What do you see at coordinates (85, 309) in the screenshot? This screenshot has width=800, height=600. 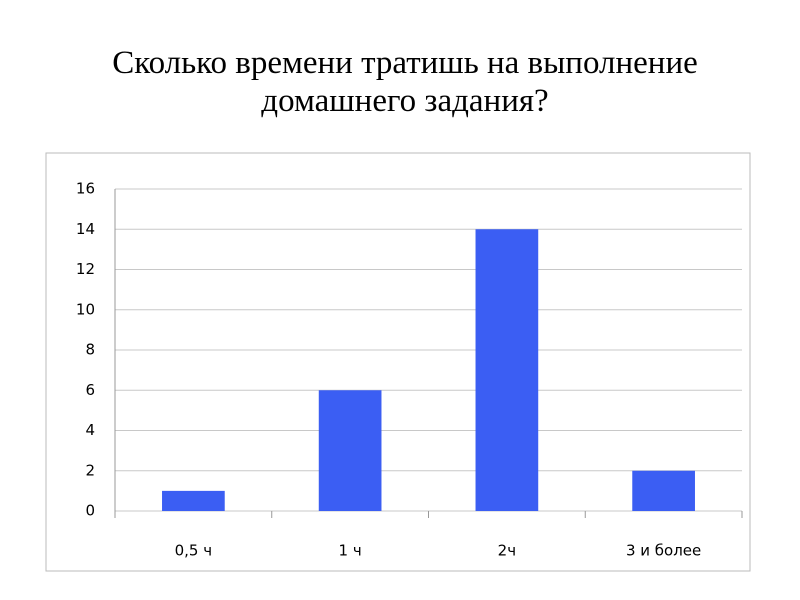 I see `y-tick-label: 10` at bounding box center [85, 309].